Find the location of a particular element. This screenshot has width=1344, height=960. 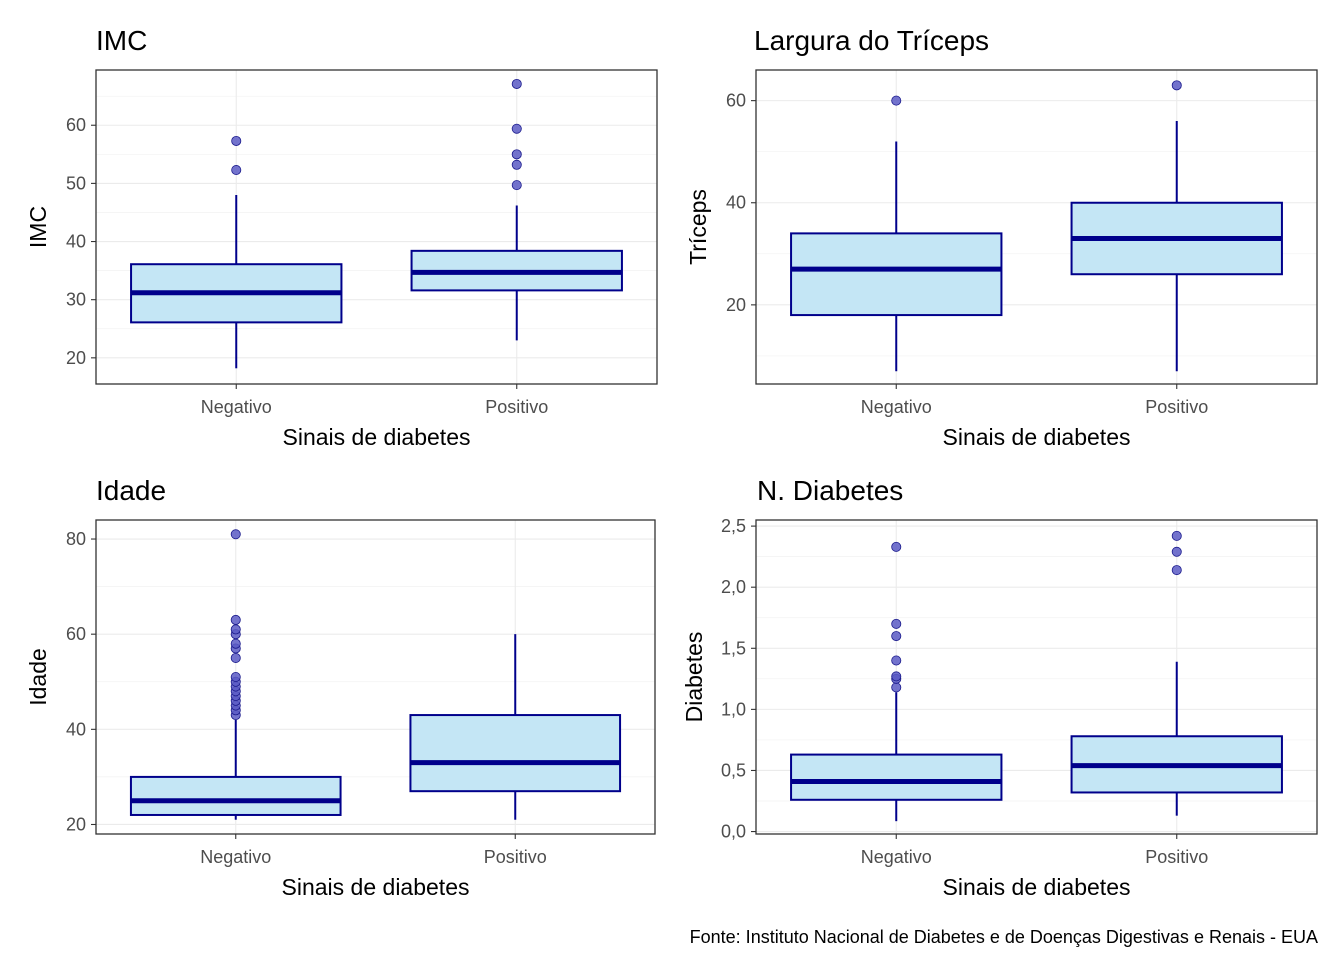

y-tick-label: 0,5 is located at coordinates (733, 770).